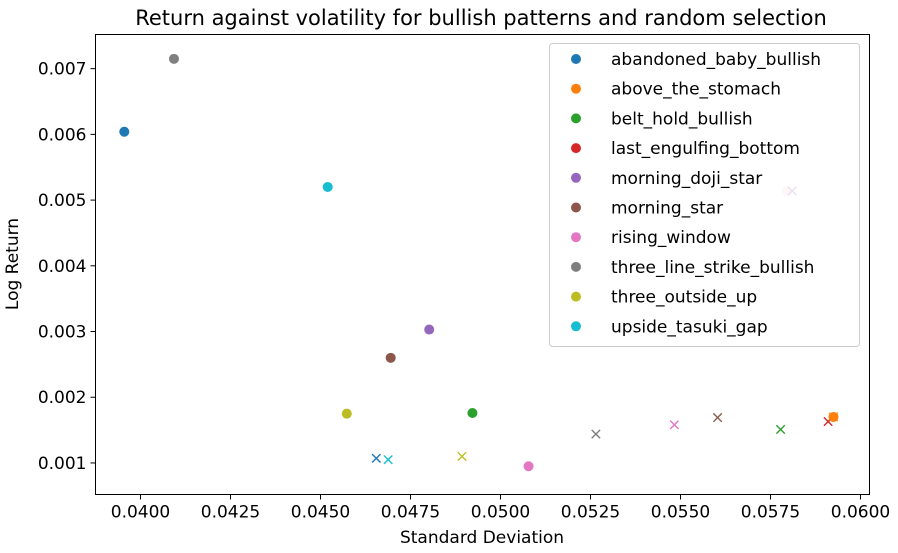 The image size is (898, 553). Describe the element at coordinates (596, 434) in the screenshot. I see `random-marker-three_line_strike_bullish` at that location.